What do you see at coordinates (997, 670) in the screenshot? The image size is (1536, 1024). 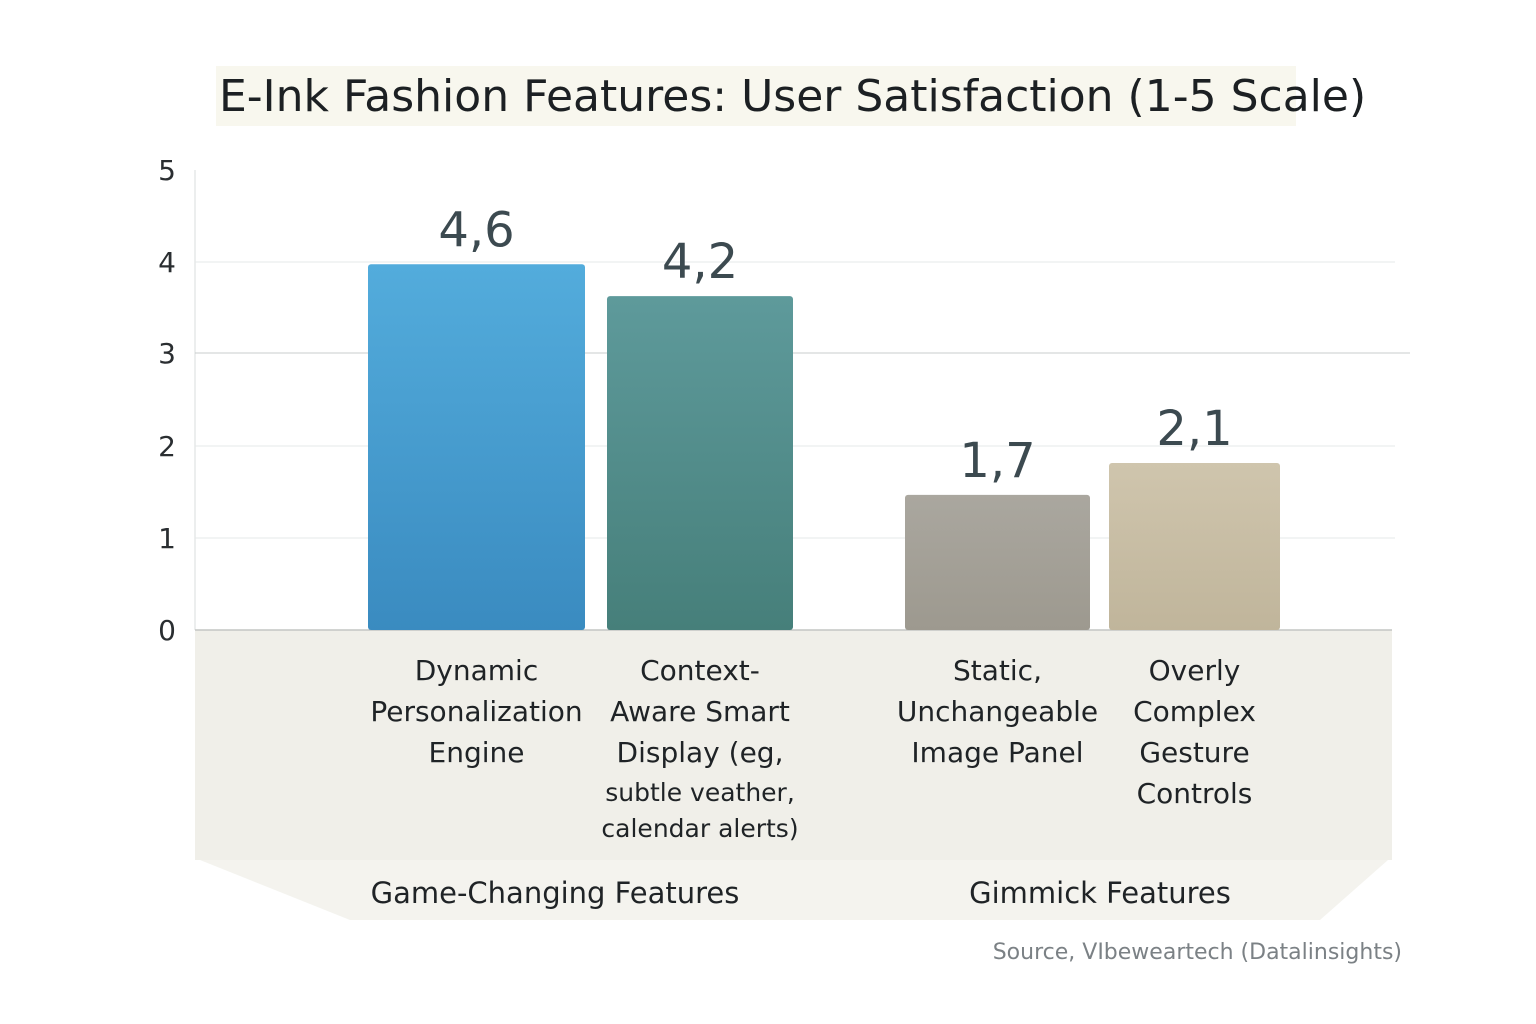 I see `category-label-line: Static,` at bounding box center [997, 670].